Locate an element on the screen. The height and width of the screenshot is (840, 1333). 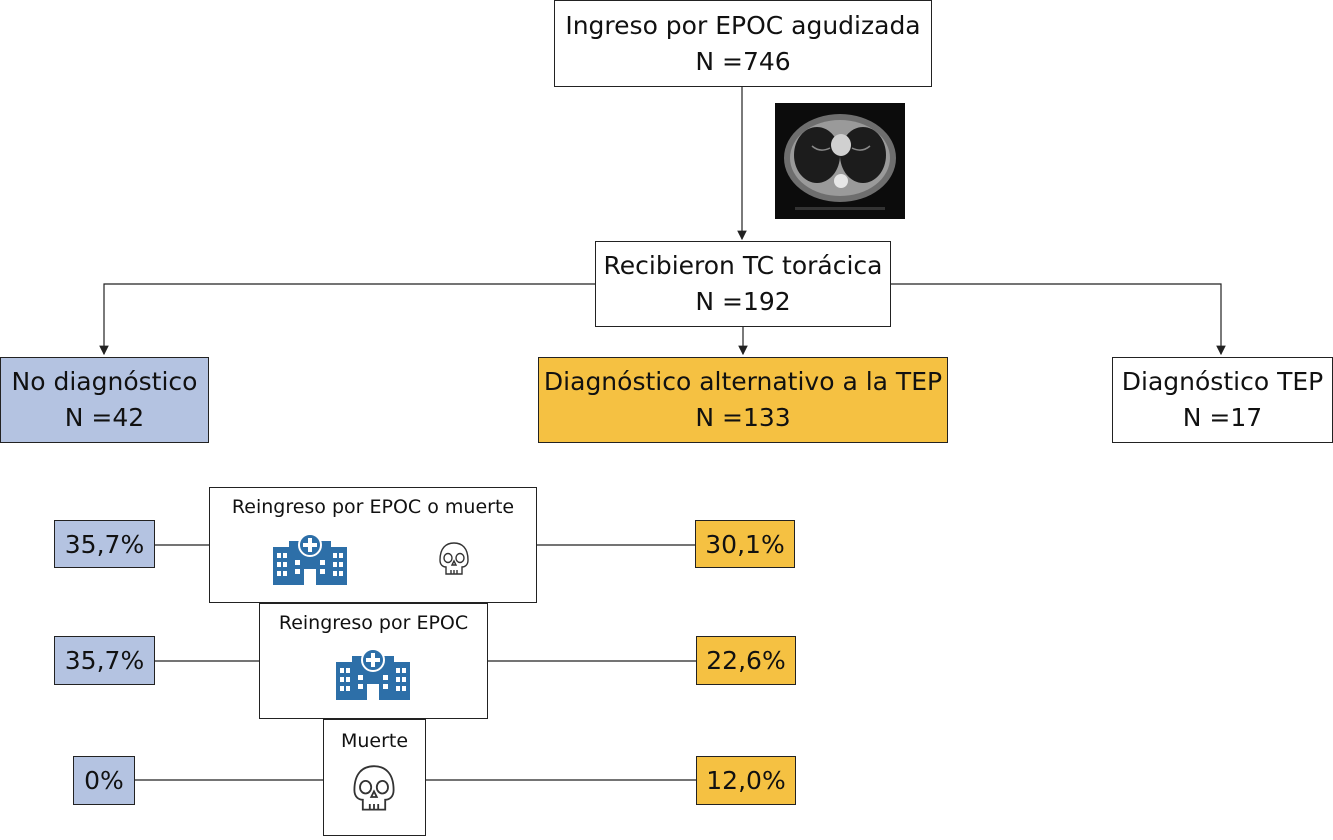
no-diagnosis-box: No diagnóstico N =42 is located at coordinates (104, 400).